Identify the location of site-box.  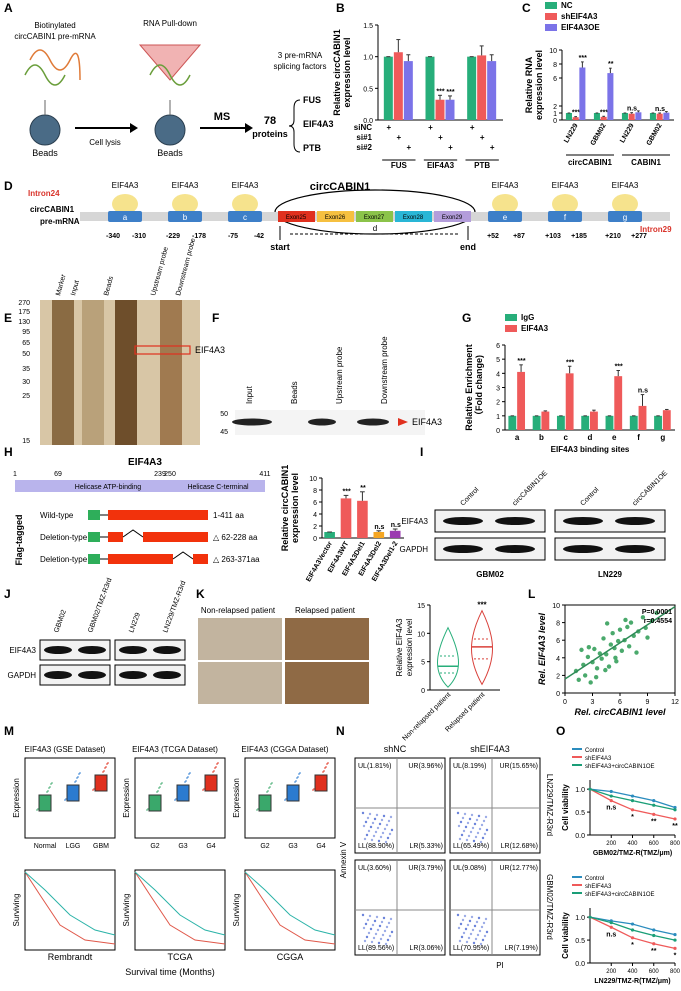
(245, 216).